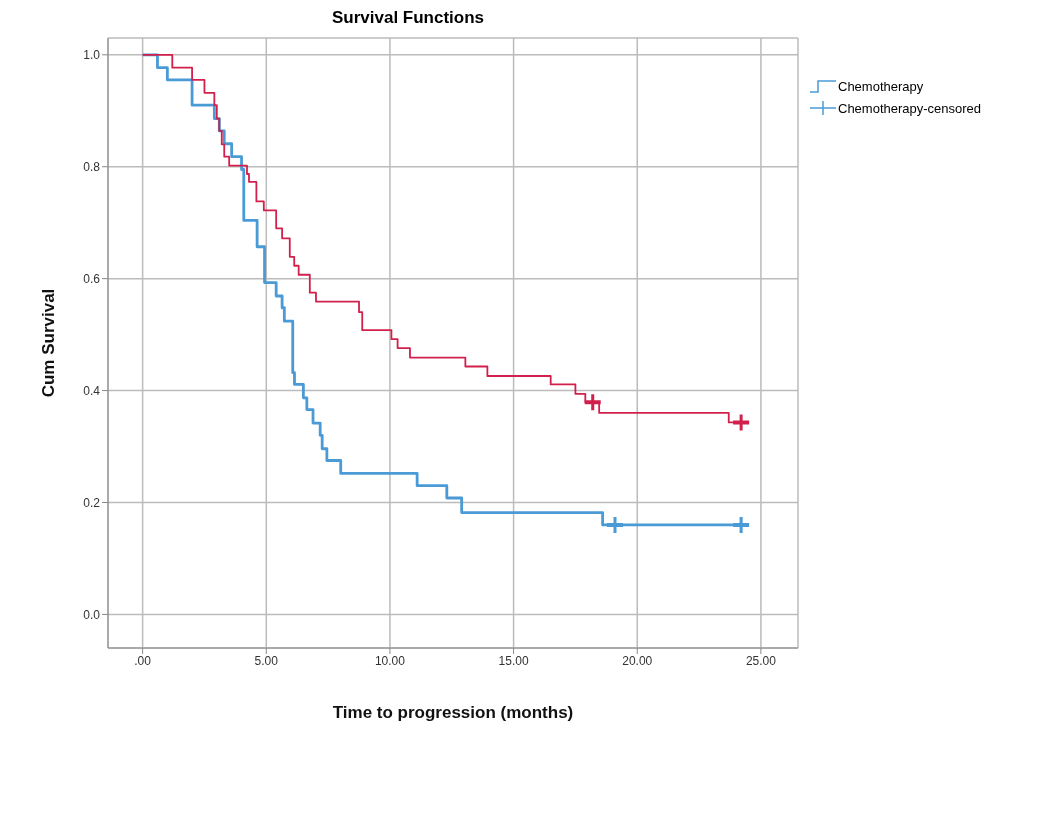 The width and height of the screenshot is (1063, 824). Describe the element at coordinates (390, 660) in the screenshot. I see `x-tick-label: 10.00` at that location.